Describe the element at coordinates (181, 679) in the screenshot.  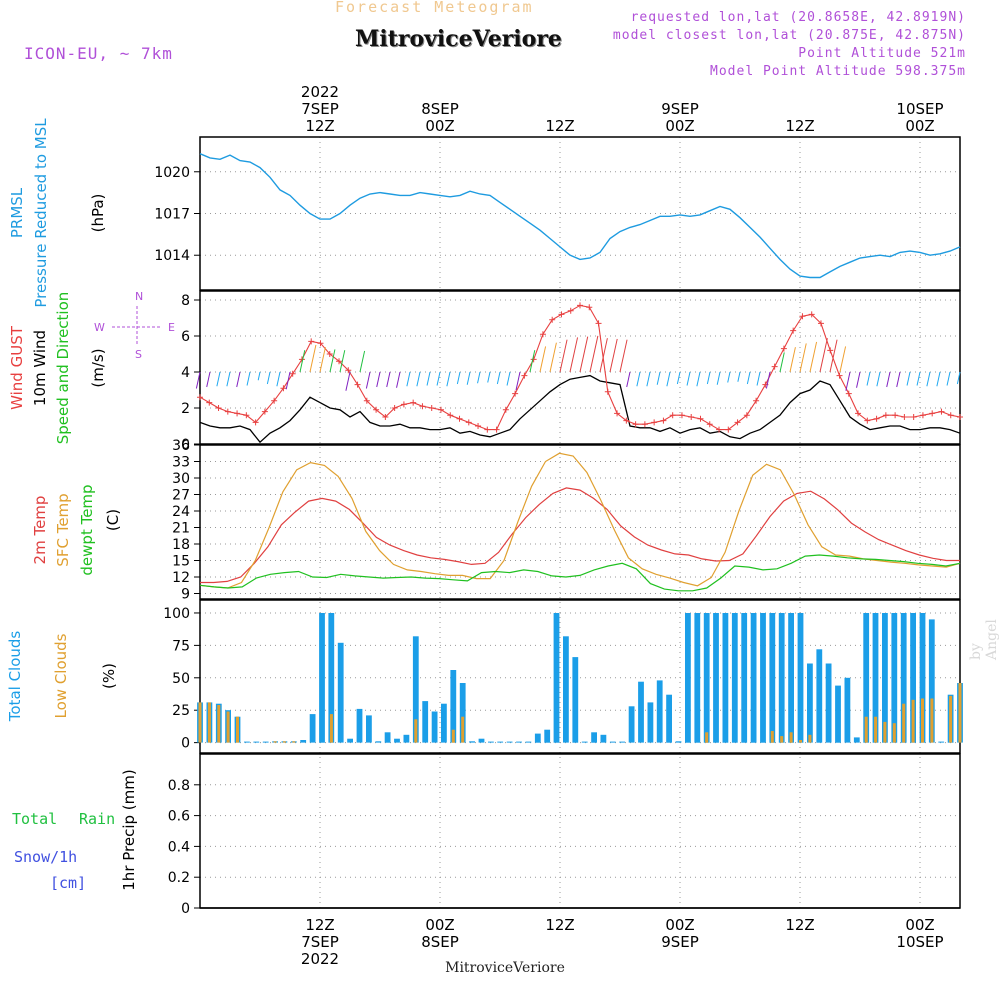
I see `y-tick-label: 50` at that location.